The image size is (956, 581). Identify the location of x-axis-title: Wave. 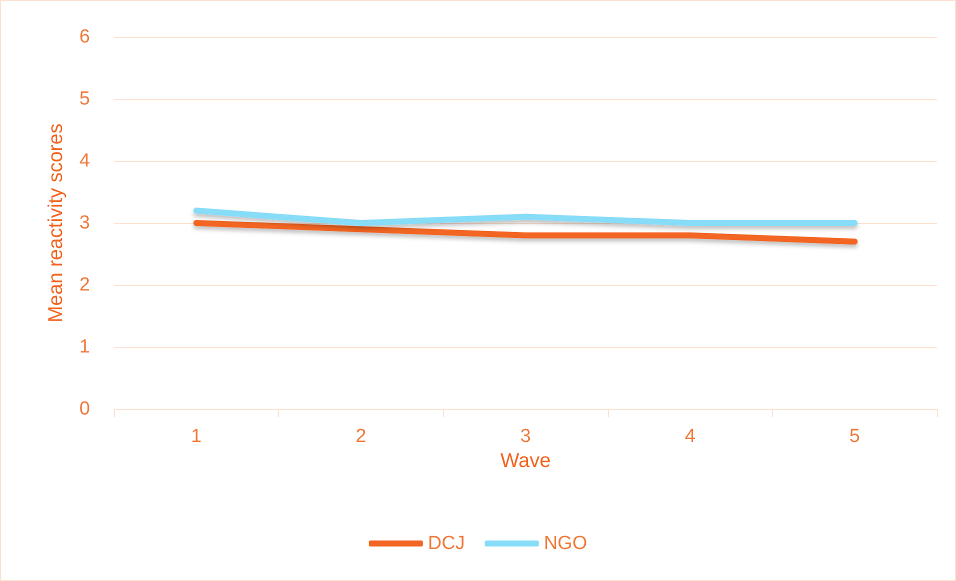
(525, 461).